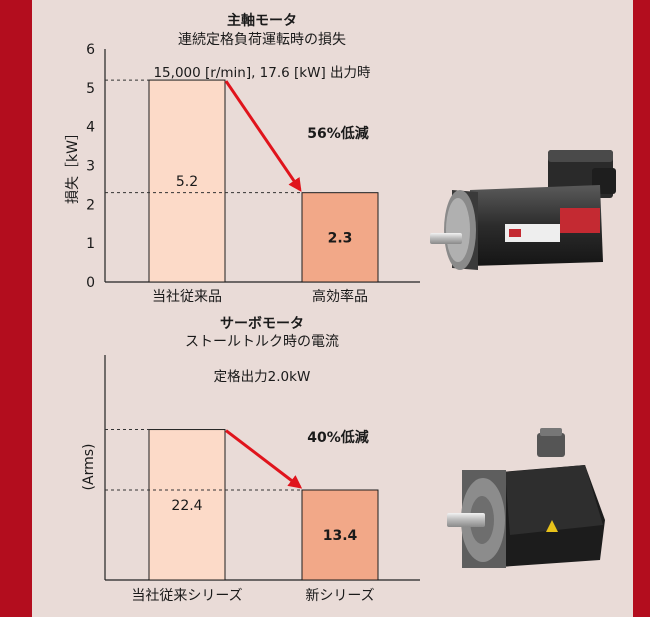 This screenshot has height=617, width=650. I want to click on chart1-value-label-0: 5.2, so click(187, 182).